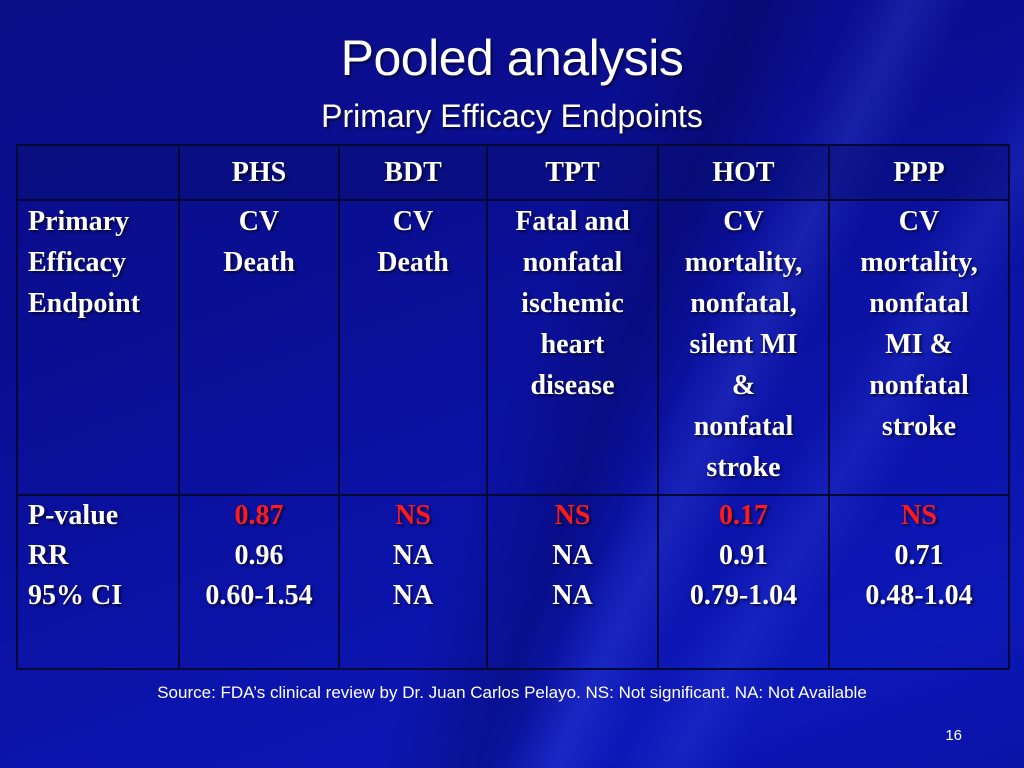 Image resolution: width=1024 pixels, height=768 pixels. Describe the element at coordinates (259, 555) in the screenshot. I see `relative-risk: 0.96` at that location.